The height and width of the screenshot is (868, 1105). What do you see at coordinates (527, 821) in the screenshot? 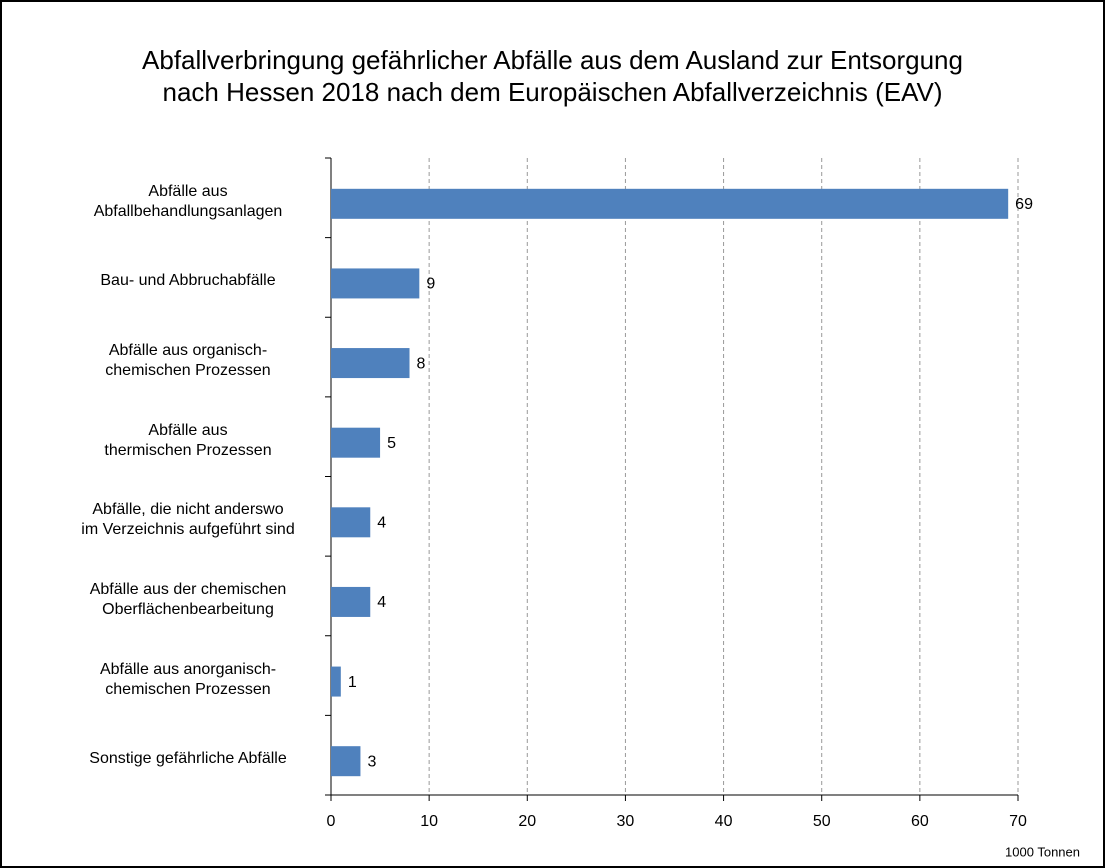
I see `x-tick-label: 20` at bounding box center [527, 821].